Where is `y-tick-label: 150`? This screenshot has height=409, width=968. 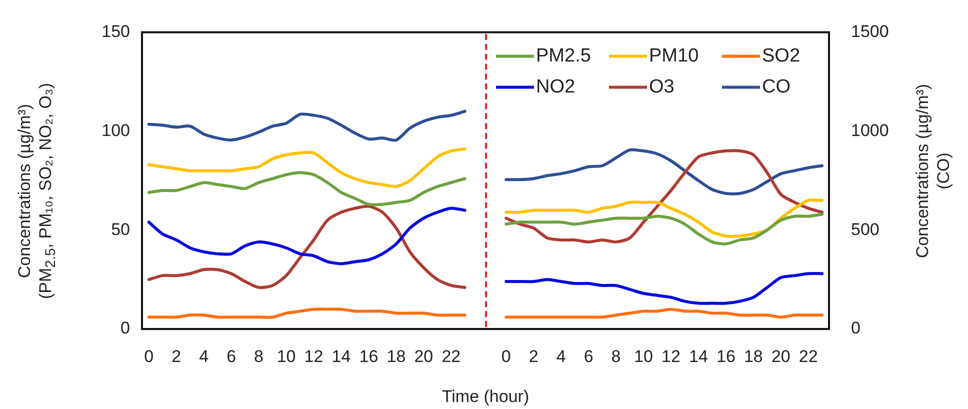 y-tick-label: 150 is located at coordinates (116, 31).